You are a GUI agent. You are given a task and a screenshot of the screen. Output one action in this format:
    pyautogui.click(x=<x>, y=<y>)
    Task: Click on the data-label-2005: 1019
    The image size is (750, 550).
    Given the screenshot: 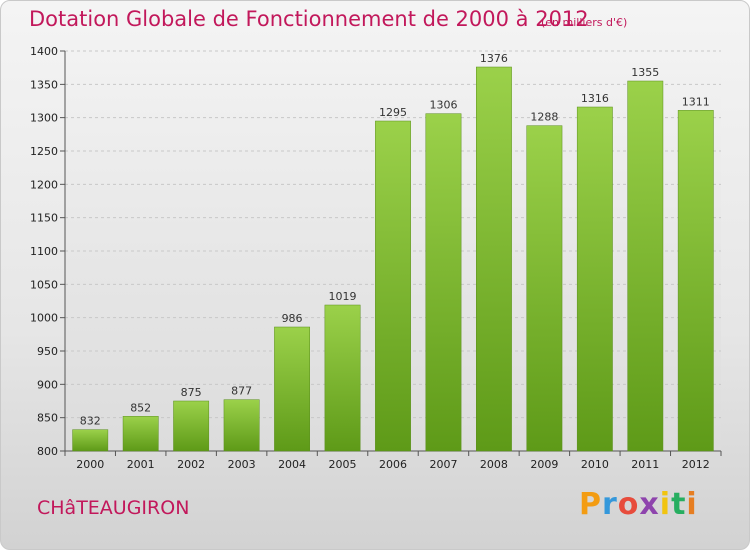 What is the action you would take?
    pyautogui.click(x=343, y=296)
    